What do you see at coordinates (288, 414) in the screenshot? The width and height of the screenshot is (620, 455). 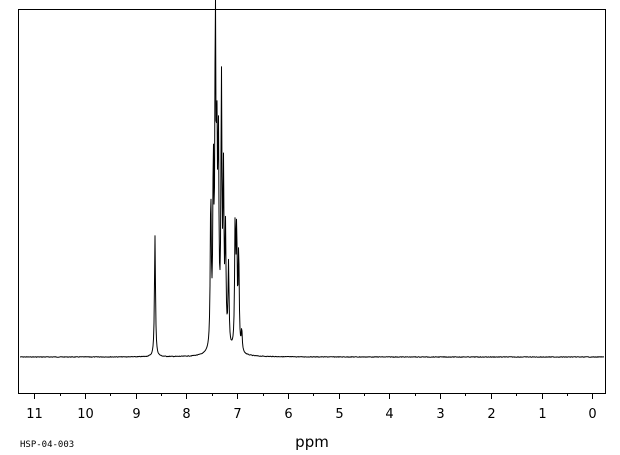 I see `x-tick-label: 6` at bounding box center [288, 414].